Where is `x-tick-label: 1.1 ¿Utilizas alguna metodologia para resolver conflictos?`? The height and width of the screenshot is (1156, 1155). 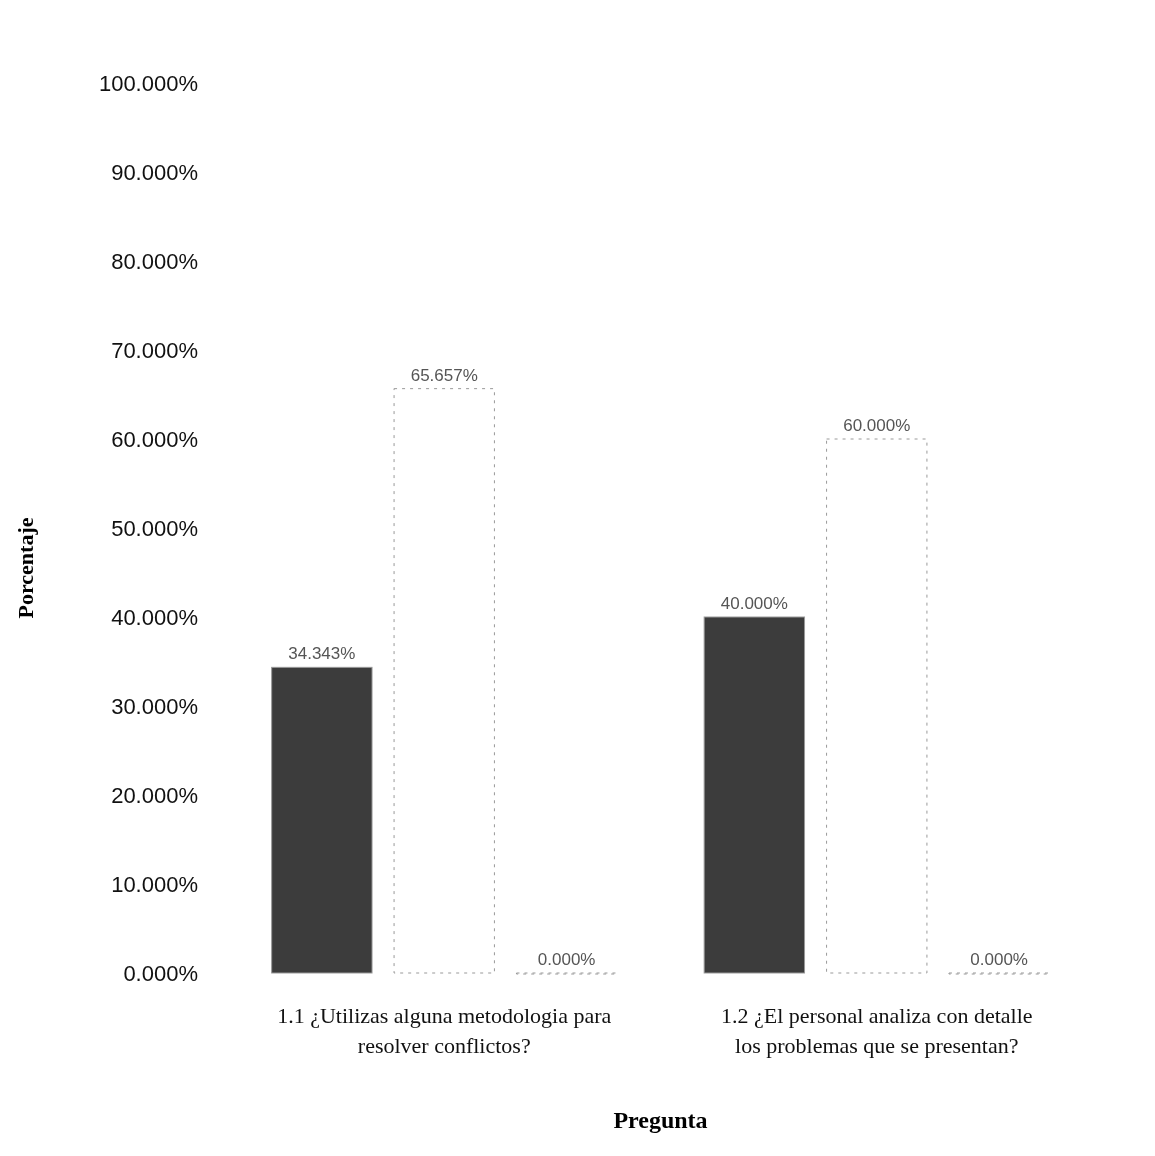
x-tick-label: 1.1 ¿Utilizas alguna metodologia para resolver conflictos? is located at coordinates (444, 1030).